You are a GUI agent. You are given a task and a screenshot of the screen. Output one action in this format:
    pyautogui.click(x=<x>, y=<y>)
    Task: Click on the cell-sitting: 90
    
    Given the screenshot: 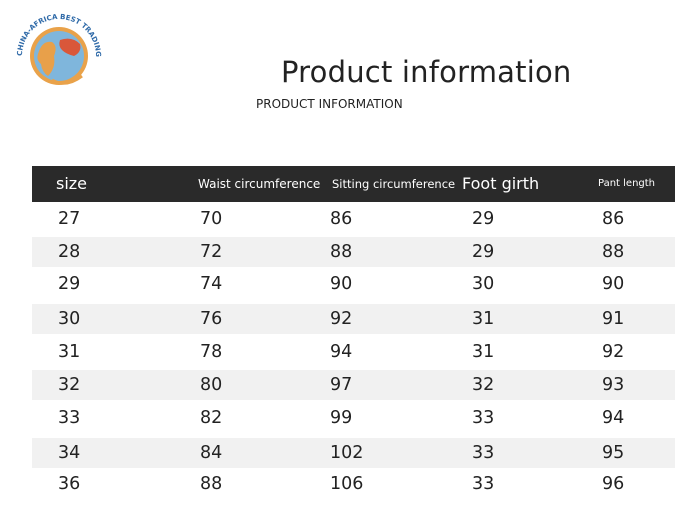 What is the action you would take?
    pyautogui.click(x=341, y=284)
    